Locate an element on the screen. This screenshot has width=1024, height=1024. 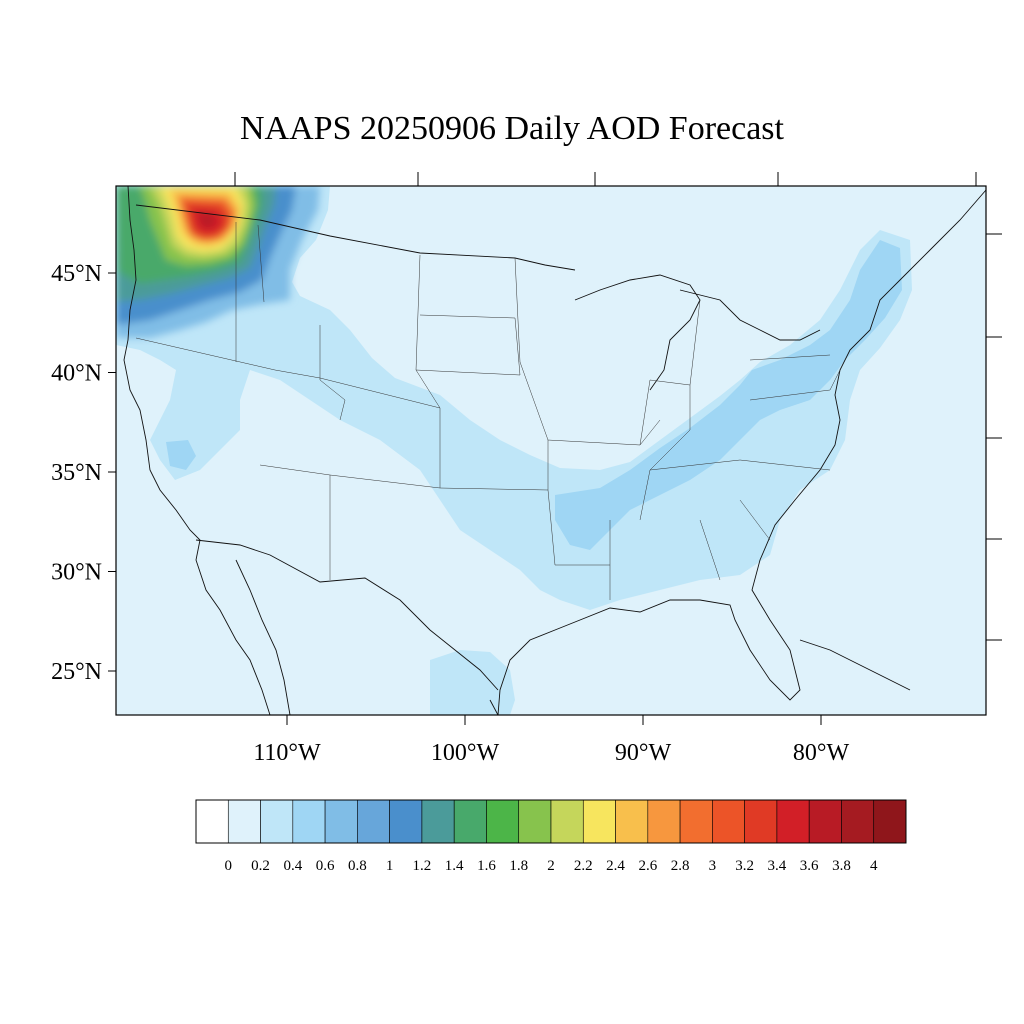
colorbar-label: 3.8 is located at coordinates (841, 866).